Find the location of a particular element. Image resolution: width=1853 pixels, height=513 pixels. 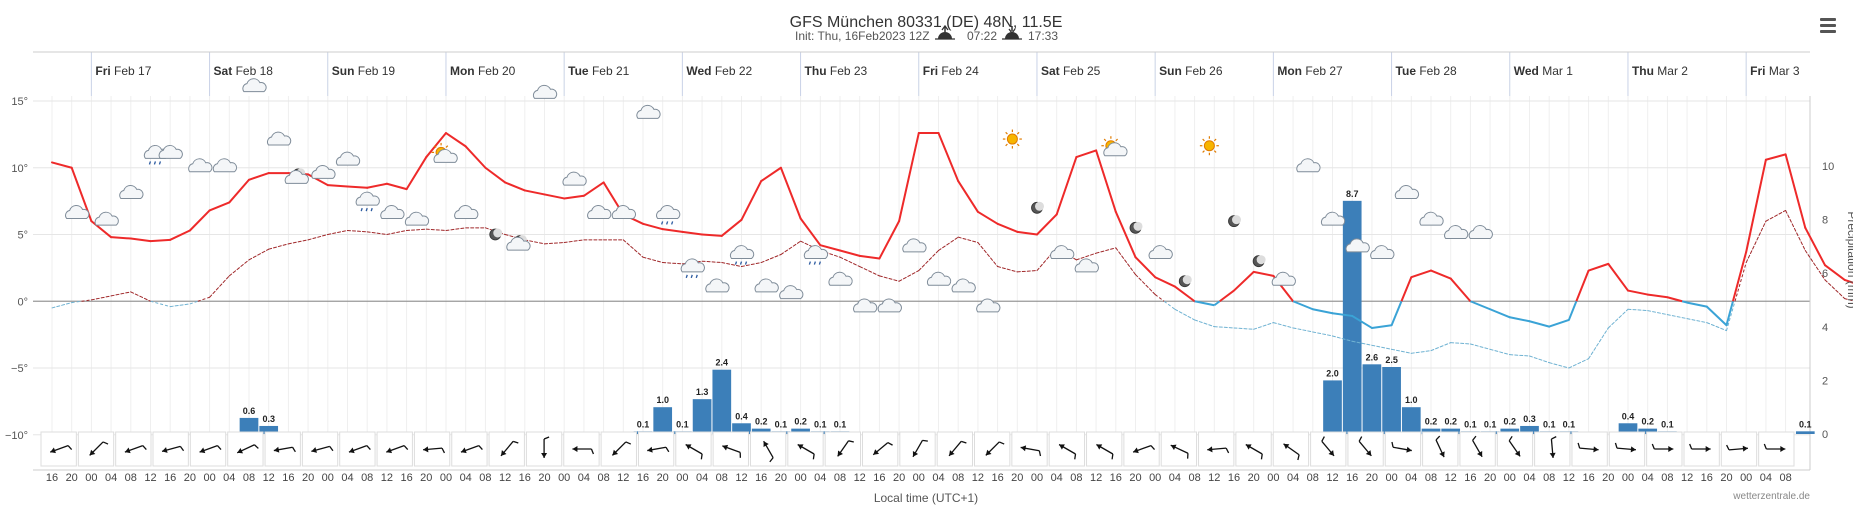

moon-highlight is located at coordinates (498, 233).